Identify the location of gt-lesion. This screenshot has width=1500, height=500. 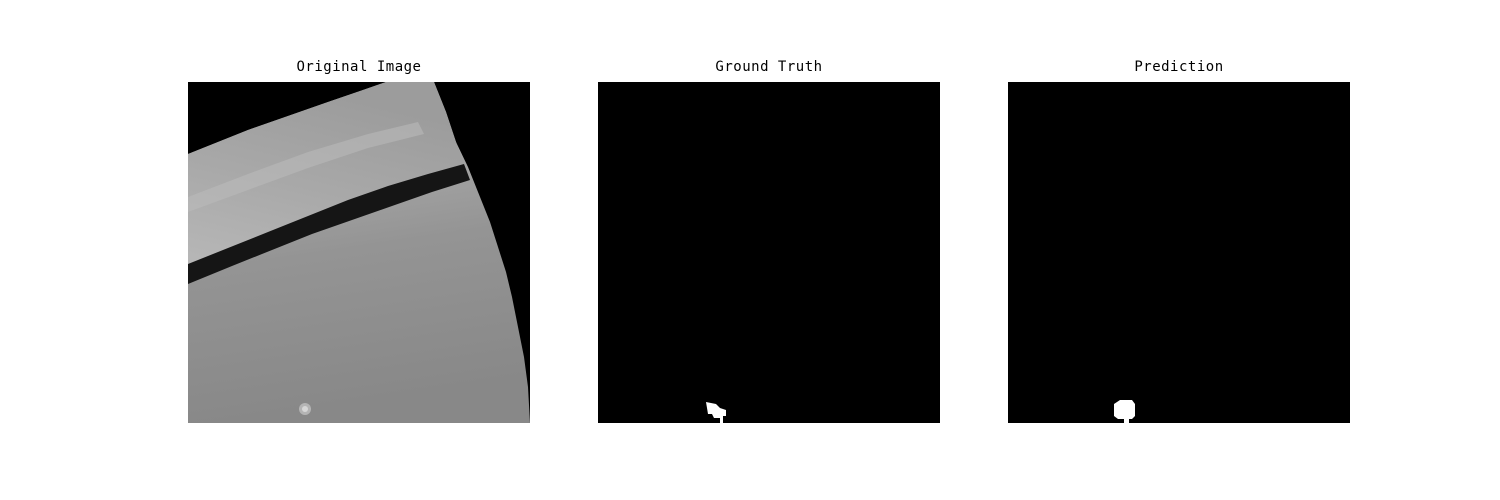
(716, 412).